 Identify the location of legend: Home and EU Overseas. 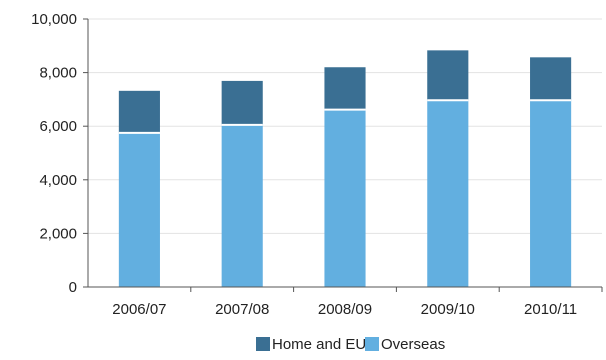
(350, 344).